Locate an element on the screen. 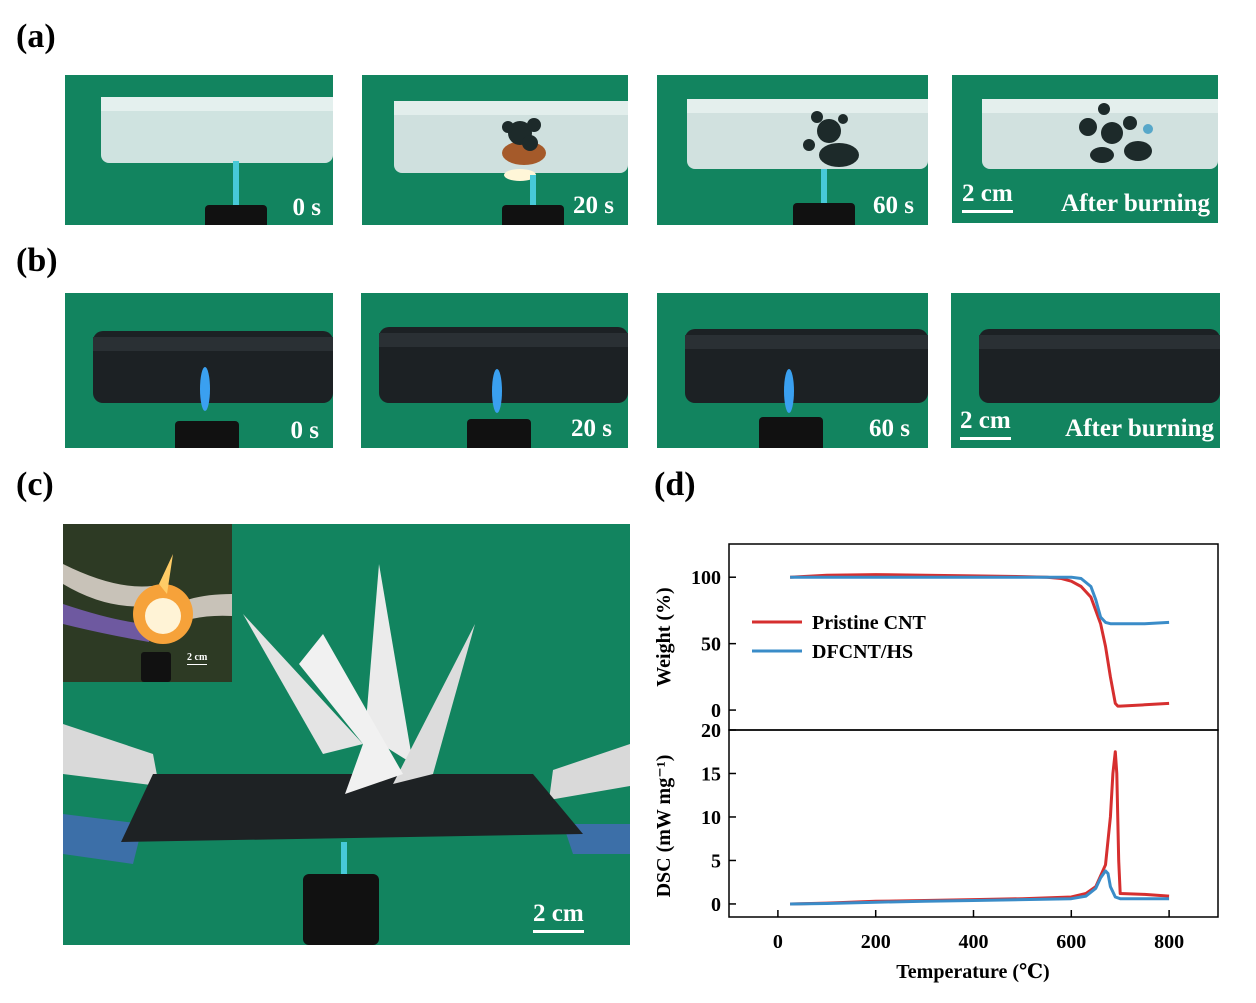 The height and width of the screenshot is (1003, 1256). inset-scale-bar: 2 cm is located at coordinates (197, 658).